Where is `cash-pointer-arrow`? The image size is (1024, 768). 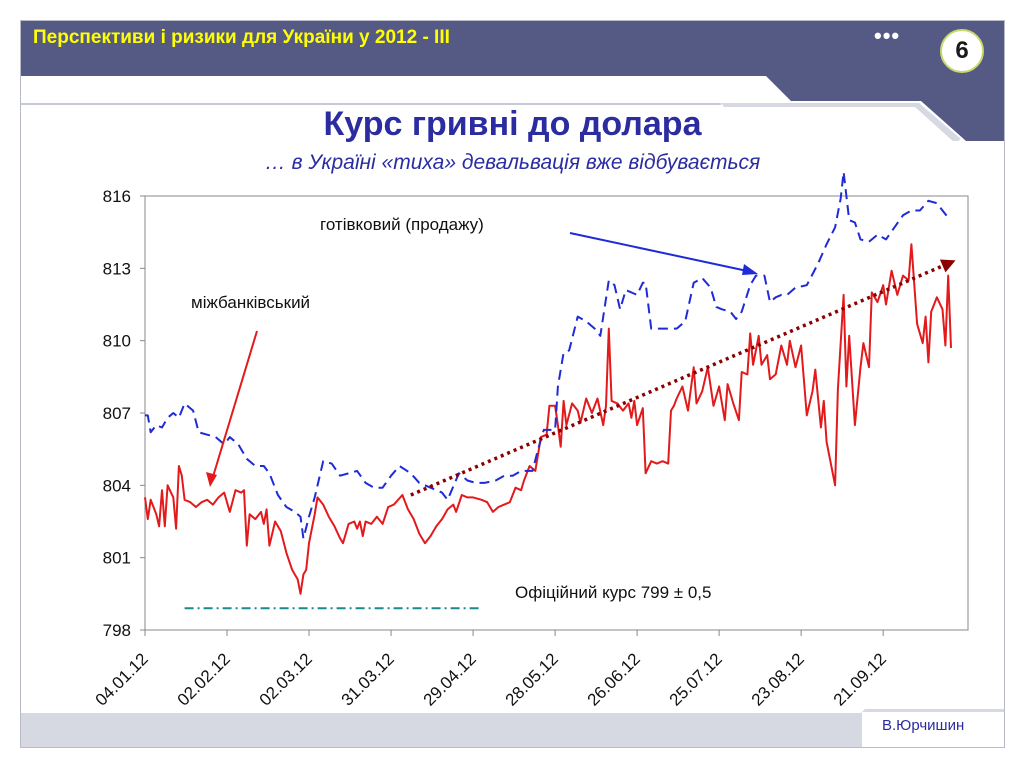
cash-pointer-arrow is located at coordinates (661, 252).